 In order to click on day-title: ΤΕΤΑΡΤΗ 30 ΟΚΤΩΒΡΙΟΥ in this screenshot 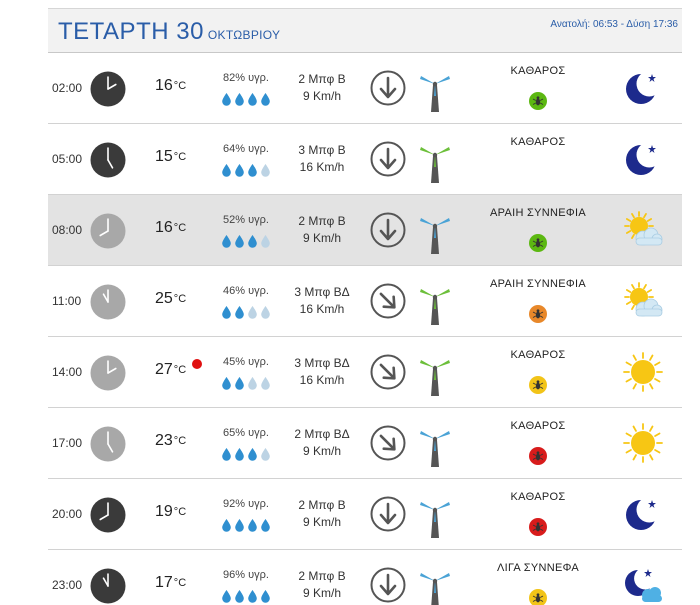, I will do `click(169, 32)`.